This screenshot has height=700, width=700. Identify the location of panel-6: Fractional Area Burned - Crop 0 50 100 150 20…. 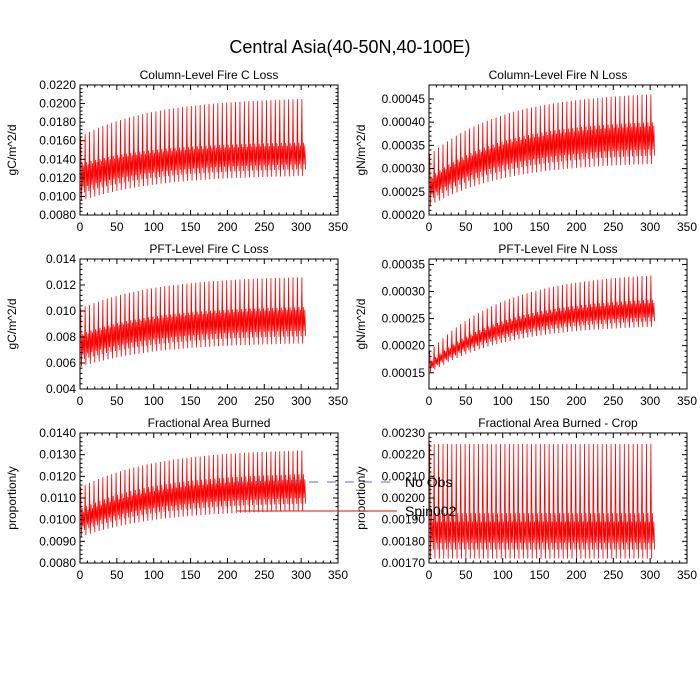
(525, 499).